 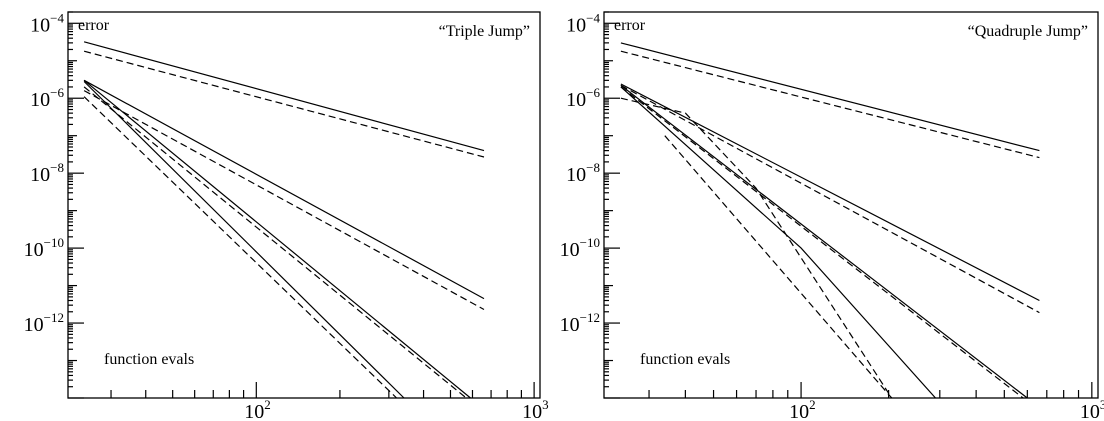 I want to click on chart-title: “Quadruple Jump”, so click(x=1028, y=31).